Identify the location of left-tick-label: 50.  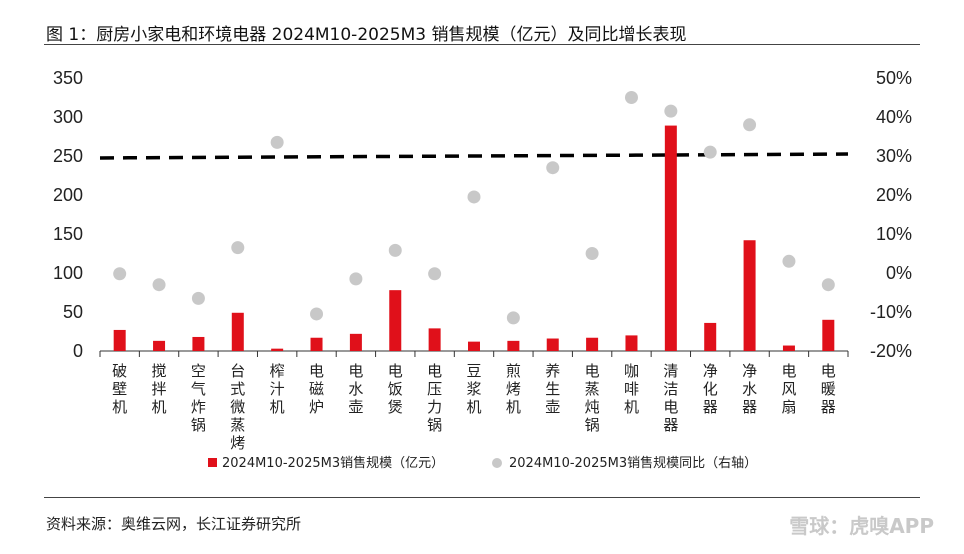
(73, 312).